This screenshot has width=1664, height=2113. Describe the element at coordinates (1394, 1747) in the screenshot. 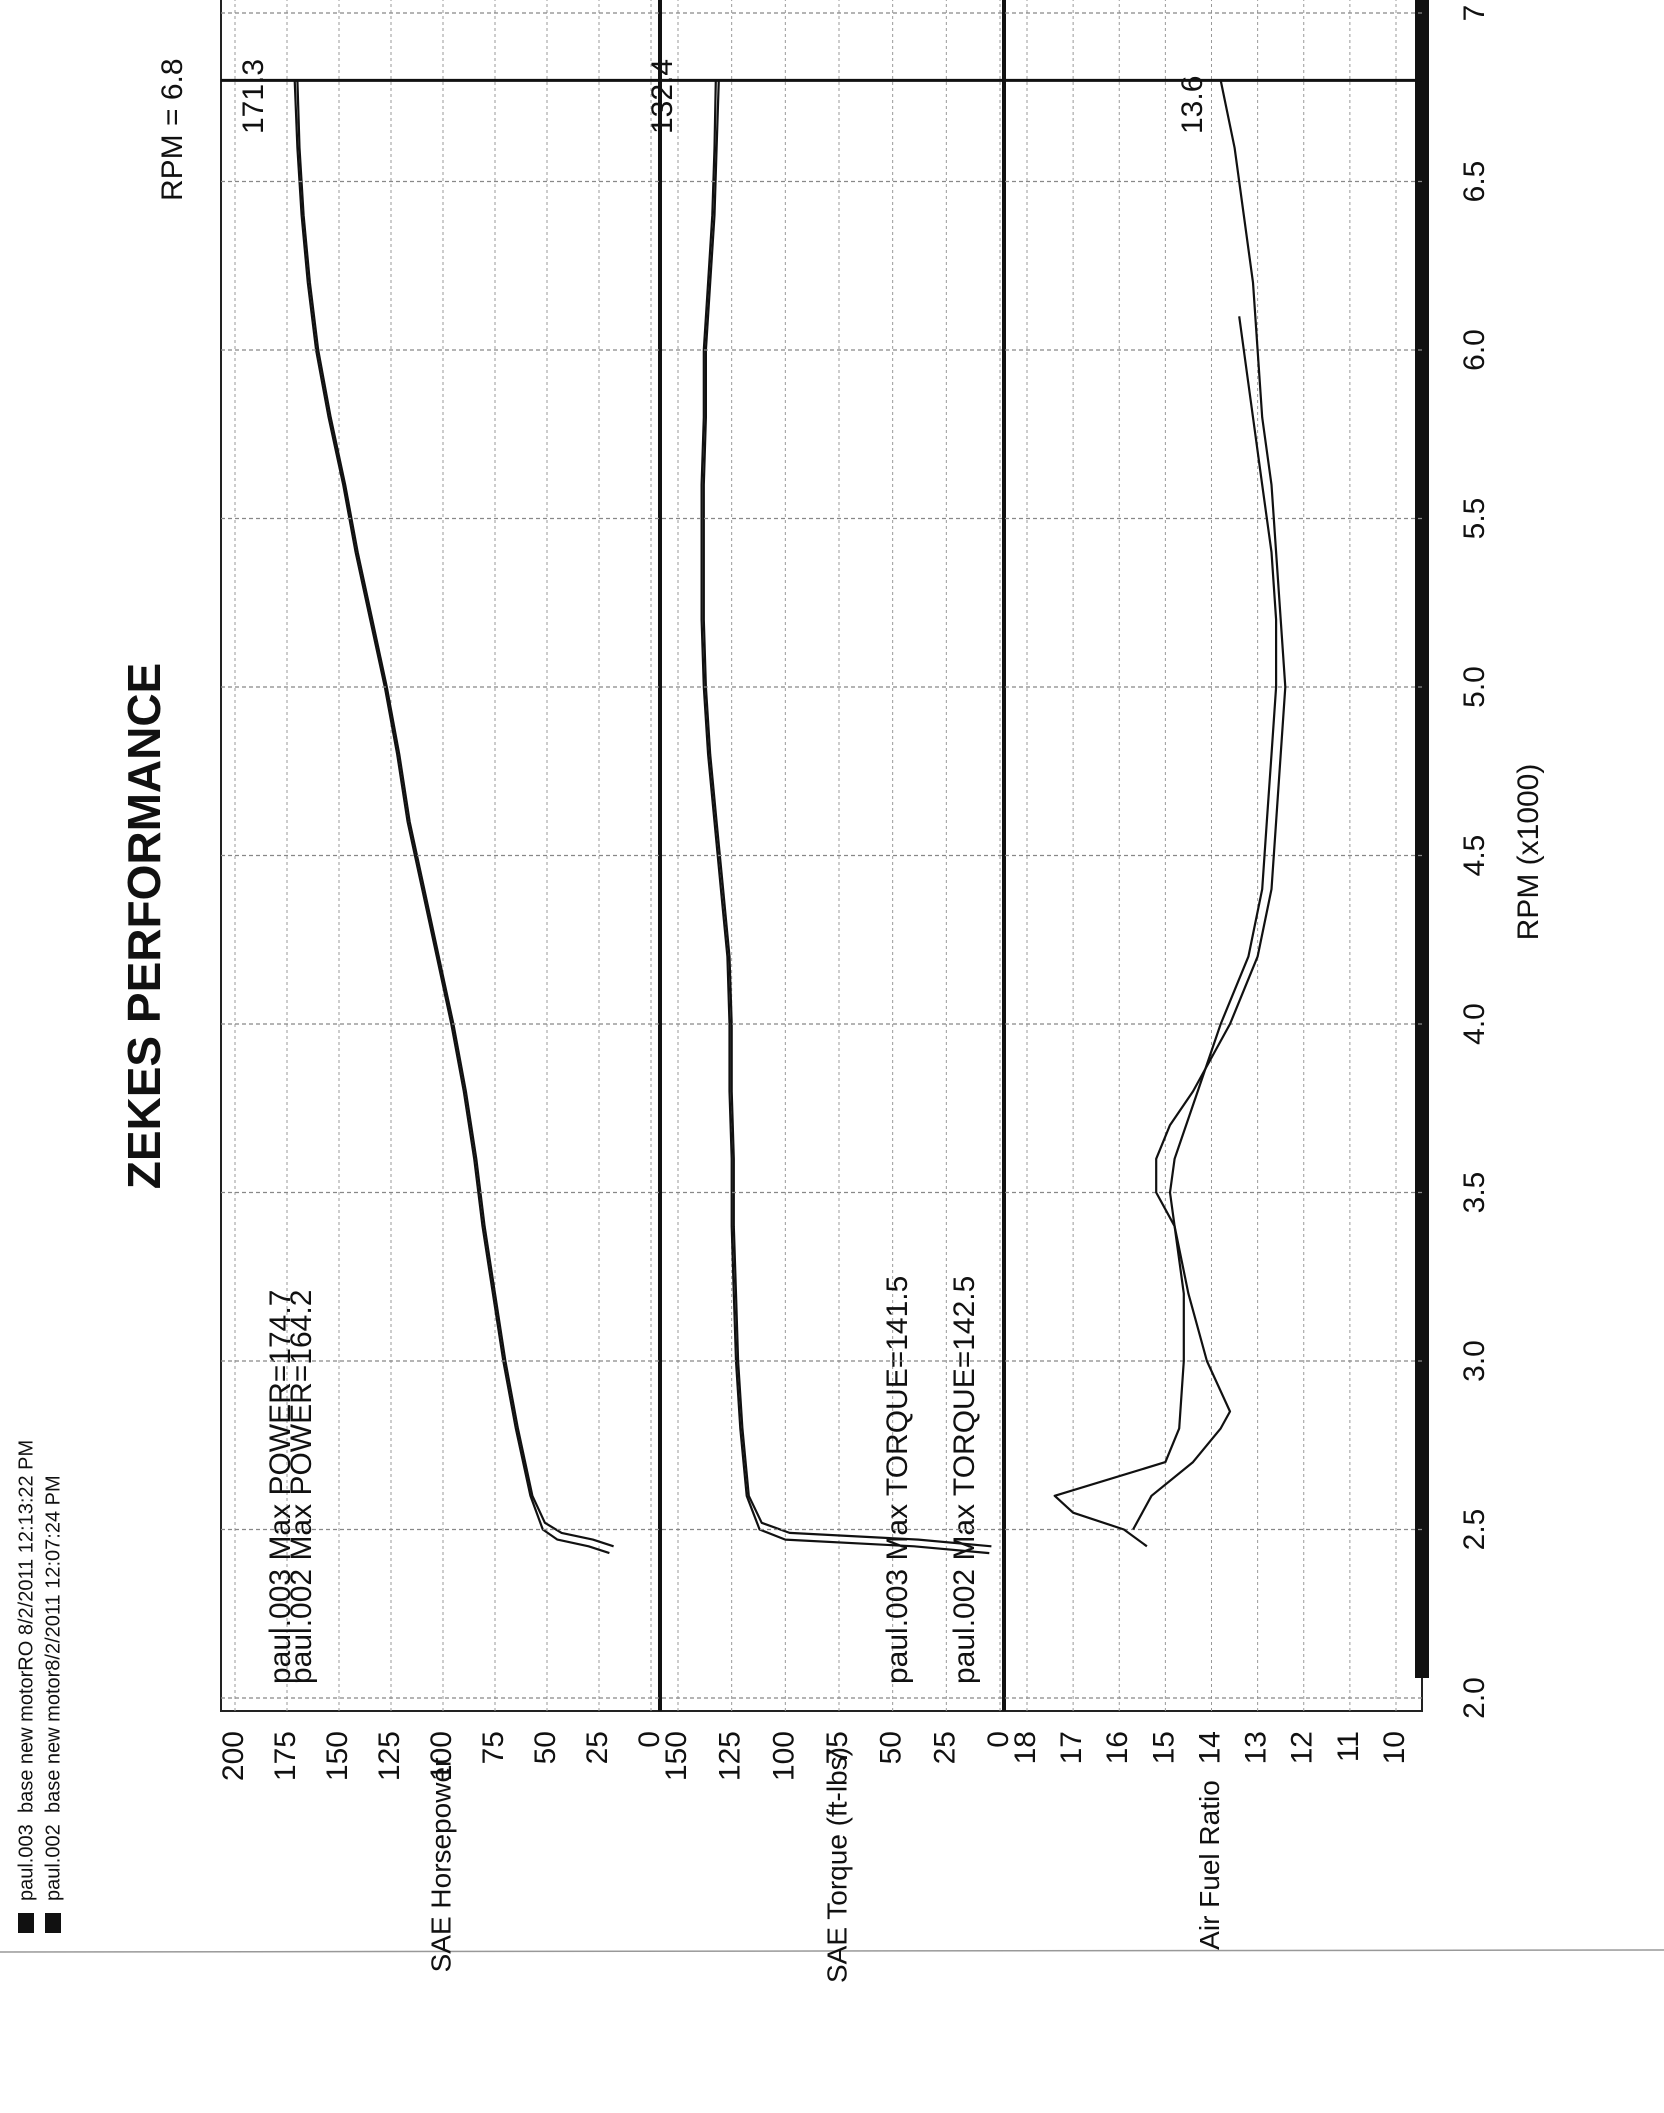

I see `y-tick-label: 10` at that location.